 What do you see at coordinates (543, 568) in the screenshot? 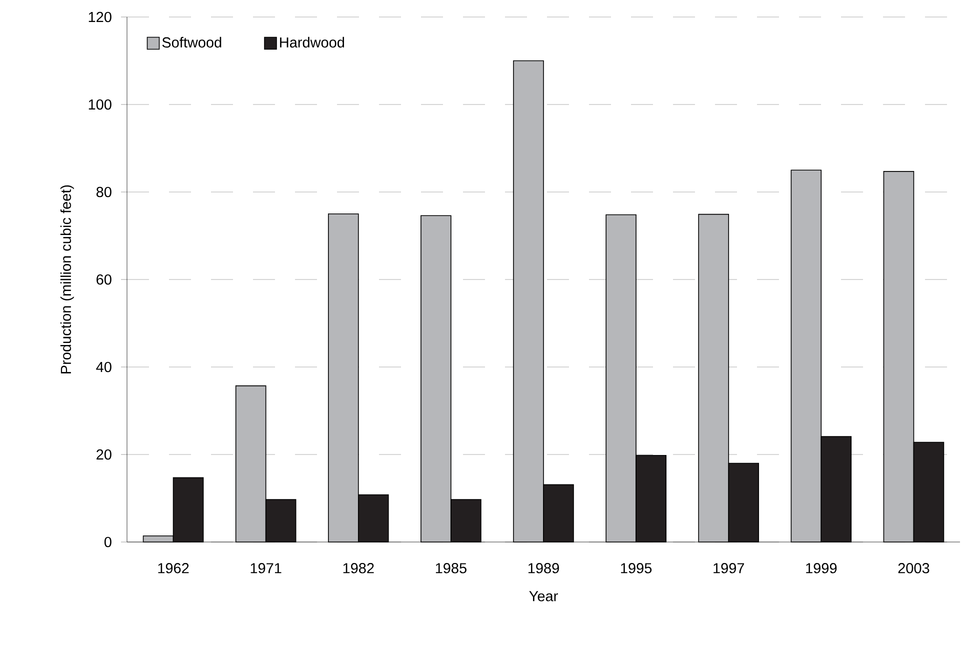
I see `x-tick-label: 1989` at bounding box center [543, 568].